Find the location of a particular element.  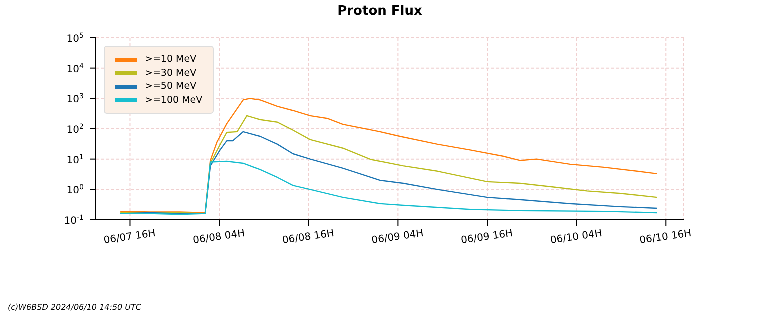

y-tick-label: 10$^{-1}$ is located at coordinates (74, 220).